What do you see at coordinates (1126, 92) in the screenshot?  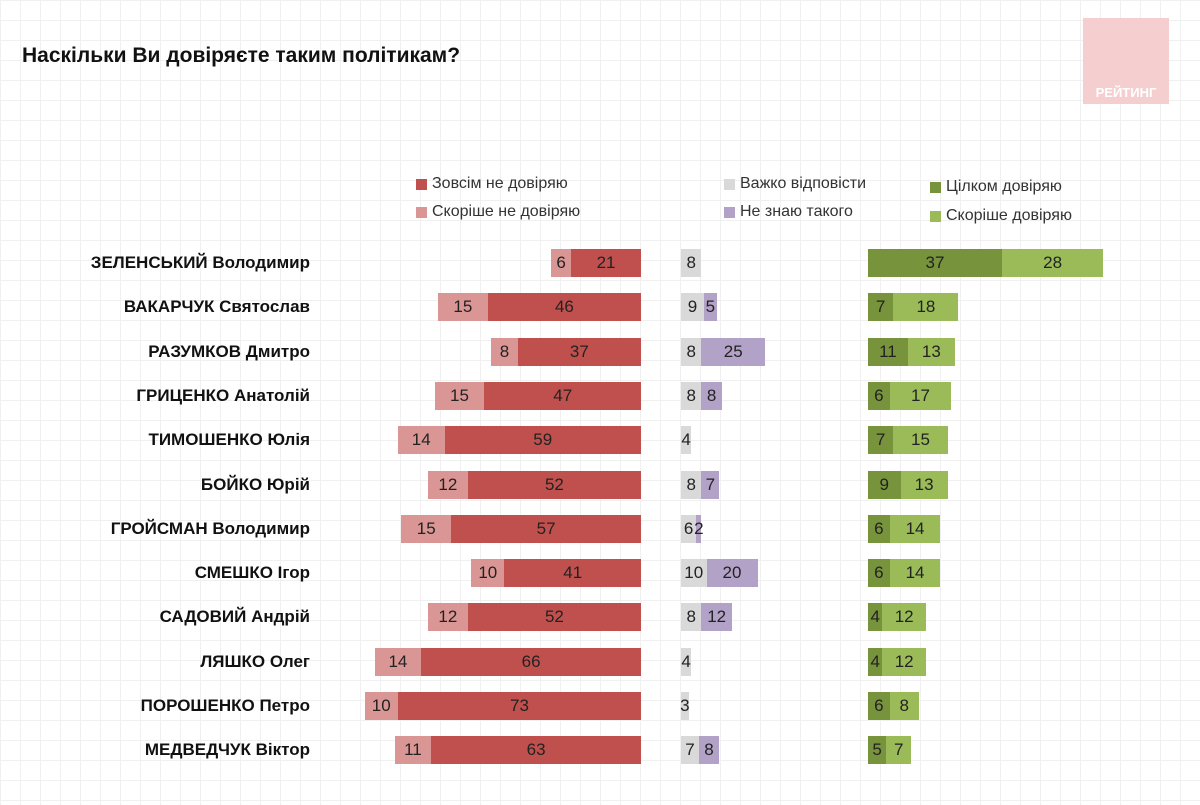 I see `logo-text: РЕЙТИНГ` at bounding box center [1126, 92].